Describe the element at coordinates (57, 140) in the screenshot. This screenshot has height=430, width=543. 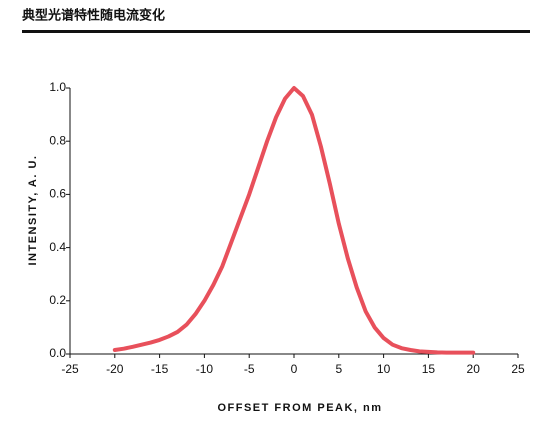
I see `y-tick-label: 0.8` at that location.